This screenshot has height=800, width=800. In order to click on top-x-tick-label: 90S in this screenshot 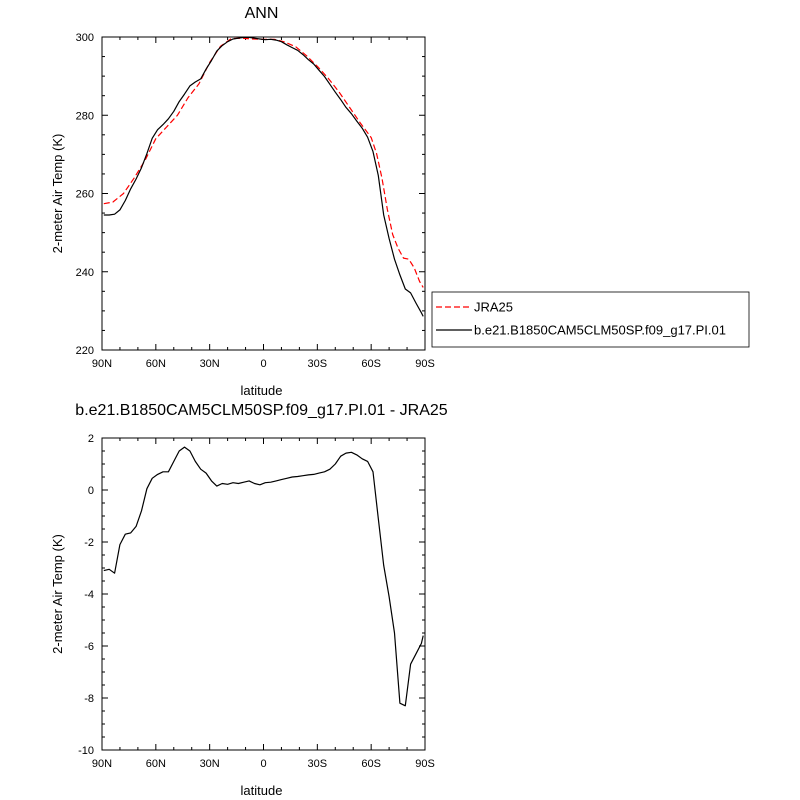, I will do `click(425, 364)`.